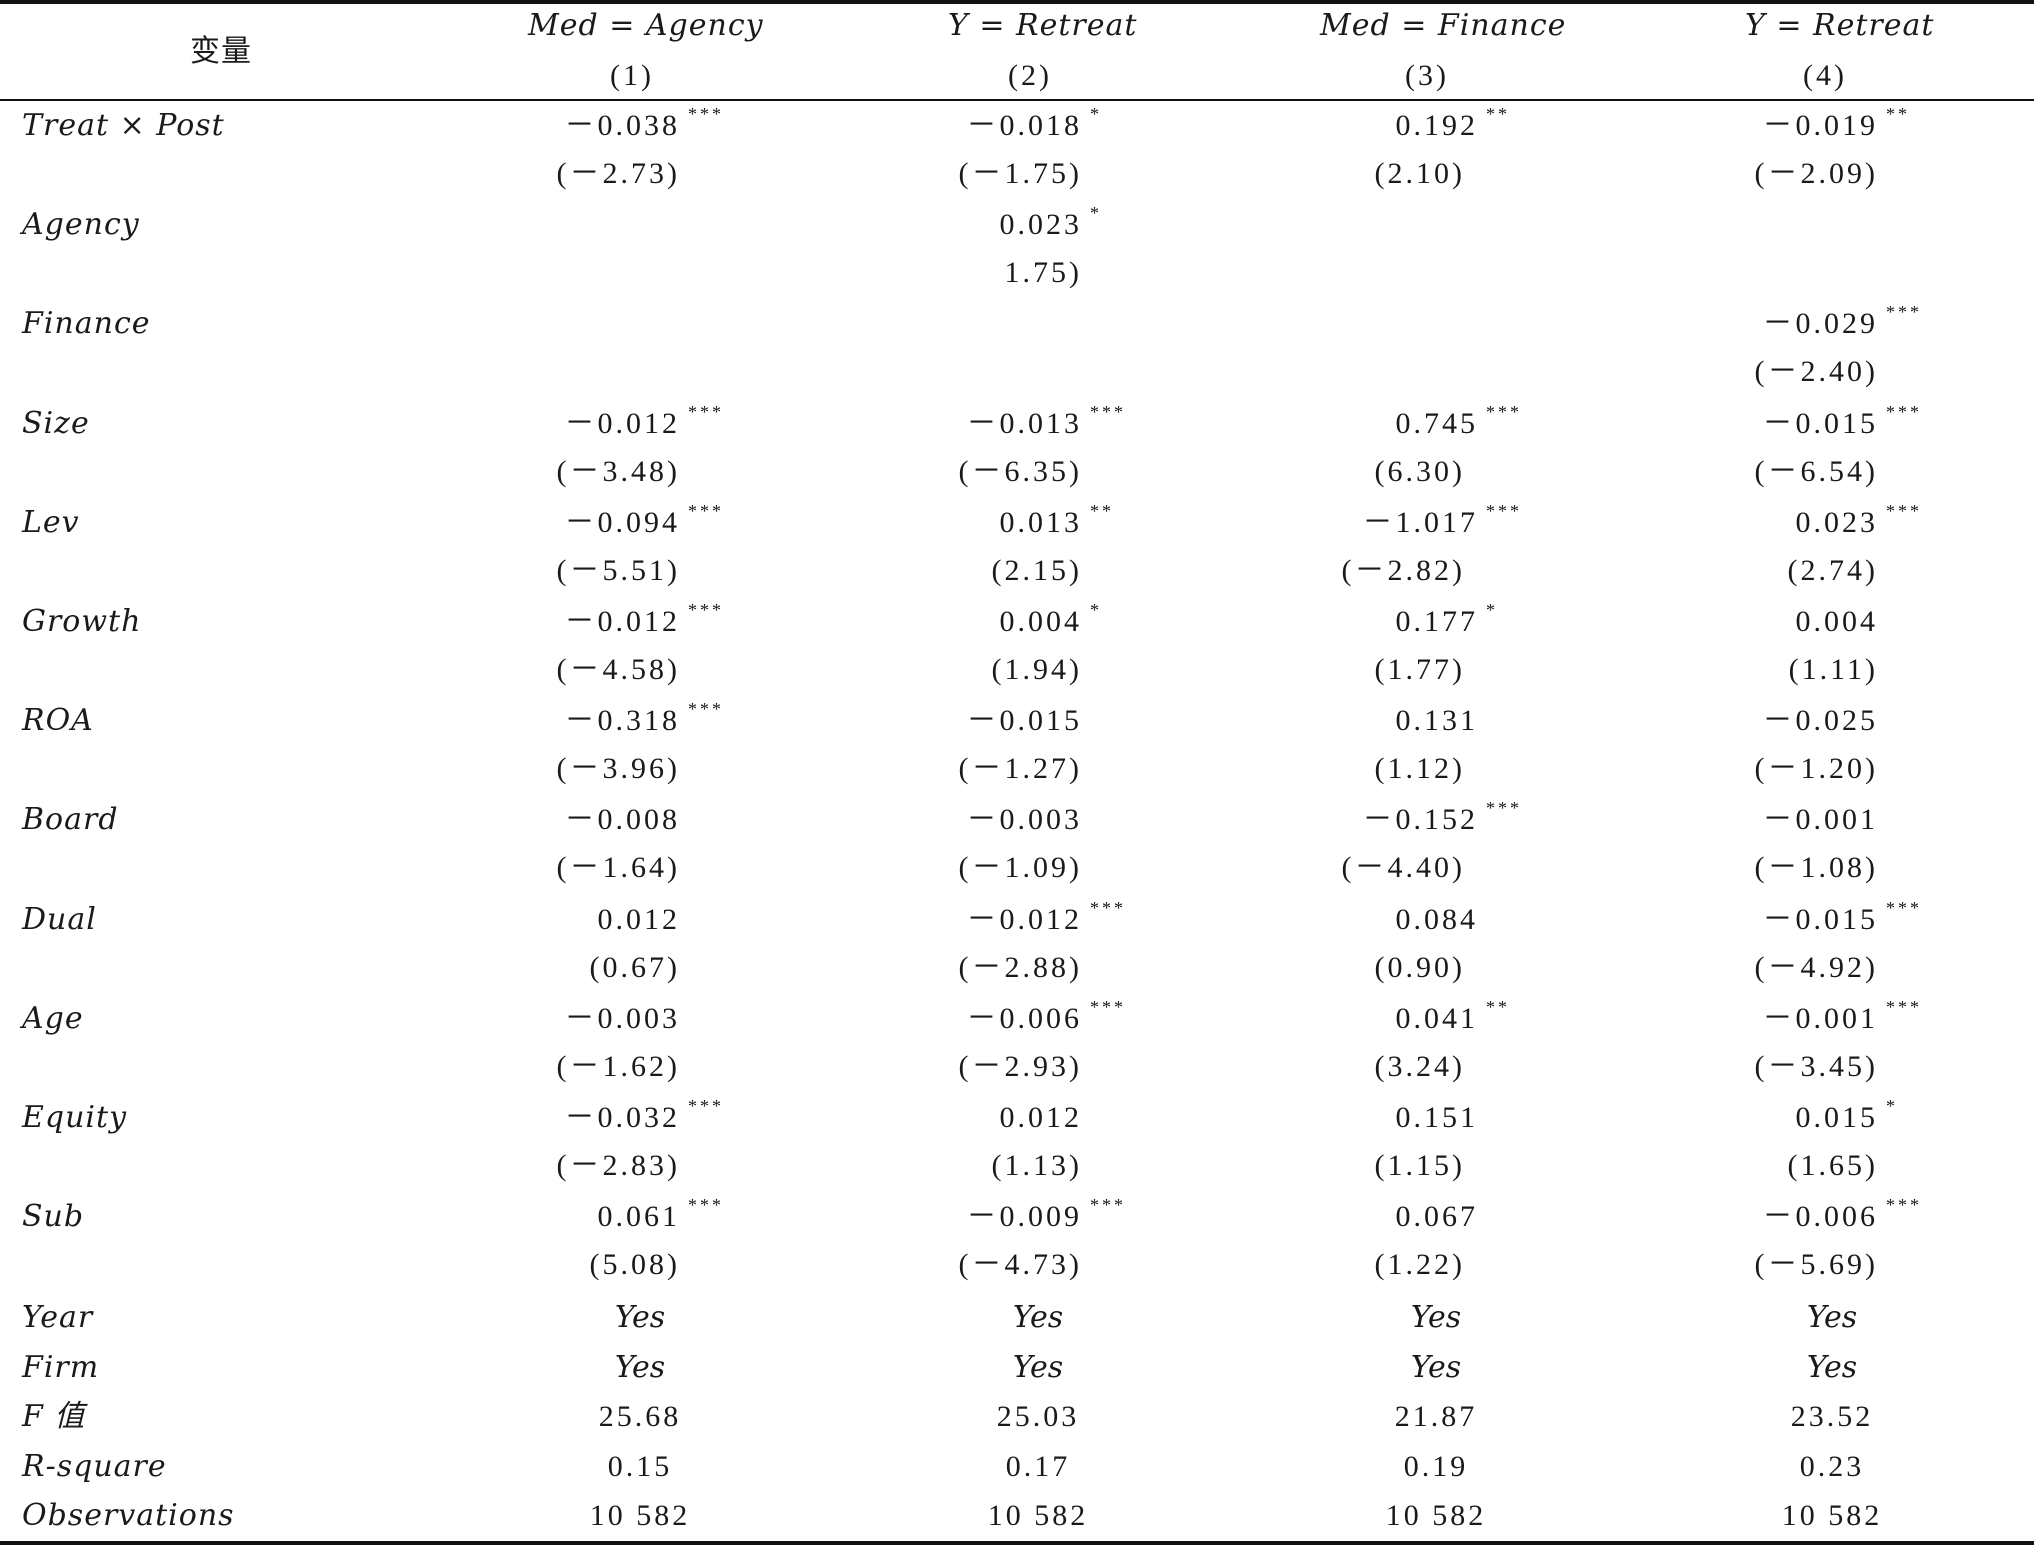  What do you see at coordinates (1020, 1265) in the screenshot?
I see `t-stat-cell: (－4.73)` at bounding box center [1020, 1265].